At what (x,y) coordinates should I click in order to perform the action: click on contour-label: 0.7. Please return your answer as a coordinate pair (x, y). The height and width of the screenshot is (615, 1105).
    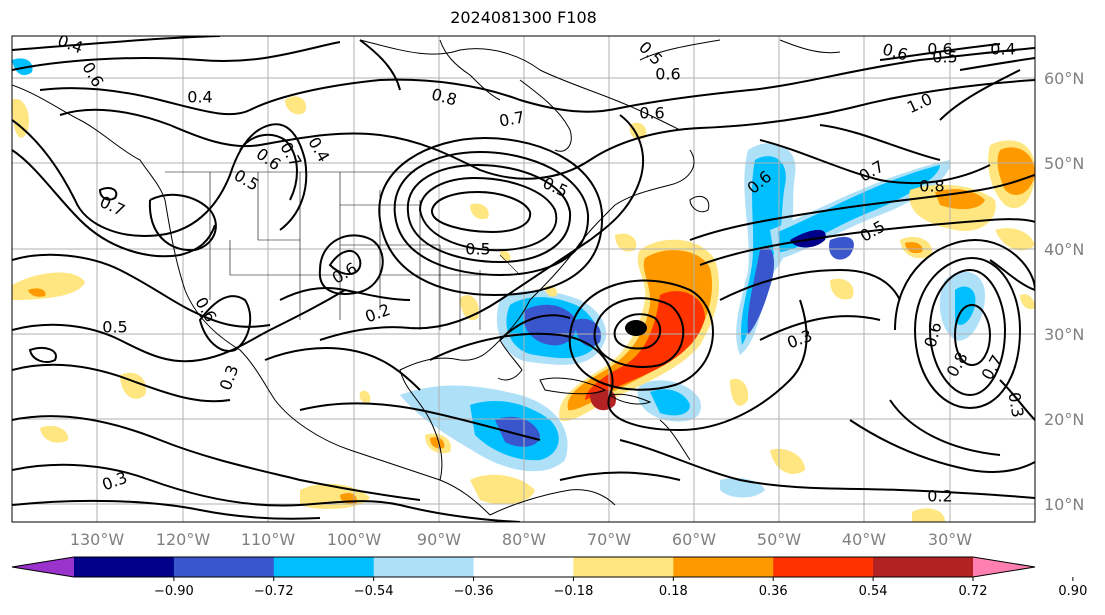
    Looking at the image, I should click on (512, 118).